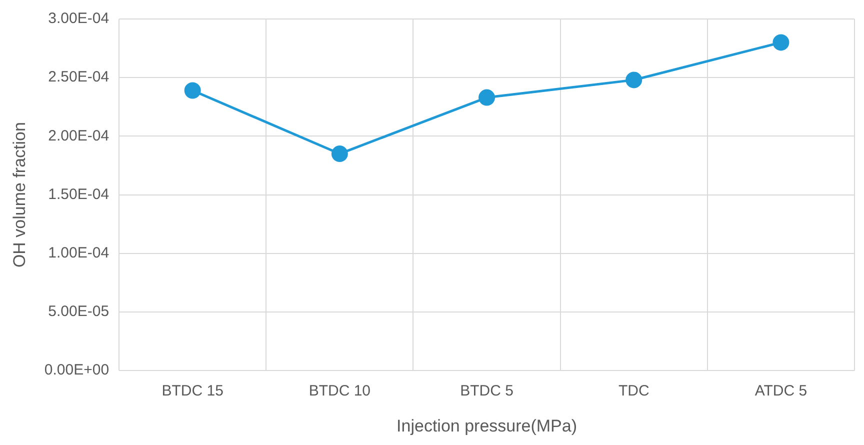  What do you see at coordinates (79, 77) in the screenshot?
I see `y-tick-label: 2.50E-04` at bounding box center [79, 77].